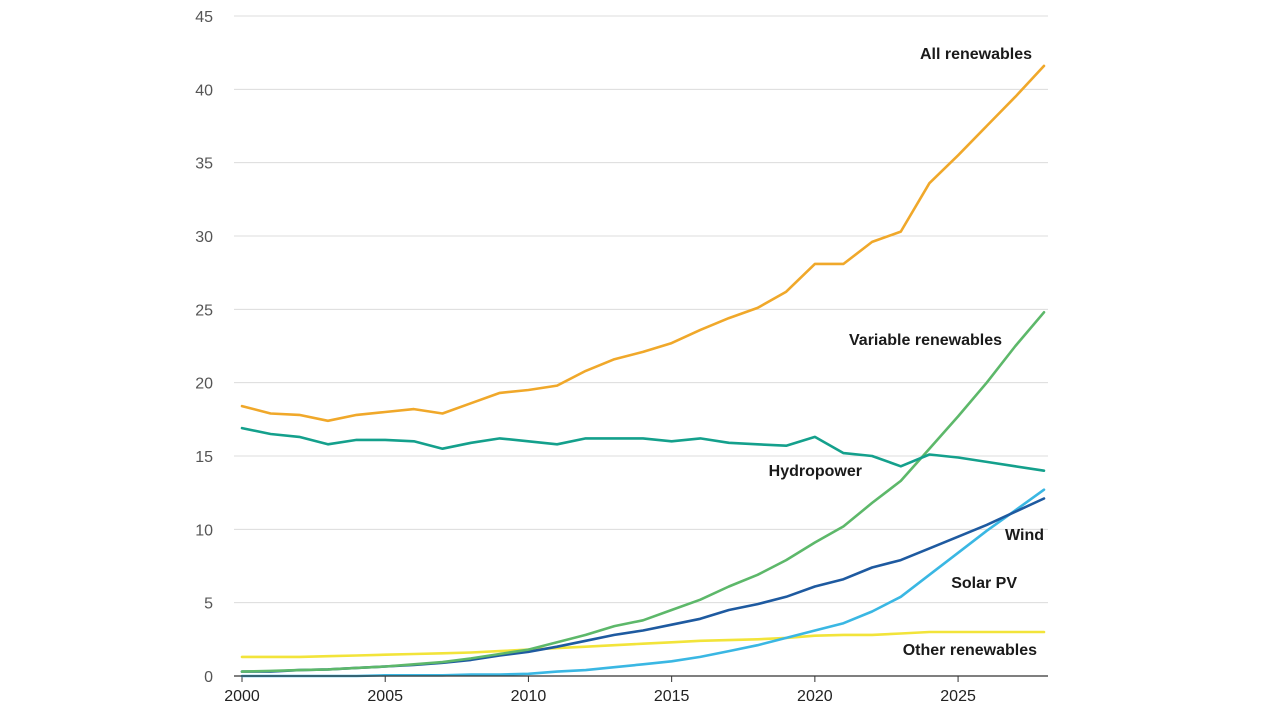  Describe the element at coordinates (976, 54) in the screenshot. I see `label-all-renewables: All renewables` at that location.